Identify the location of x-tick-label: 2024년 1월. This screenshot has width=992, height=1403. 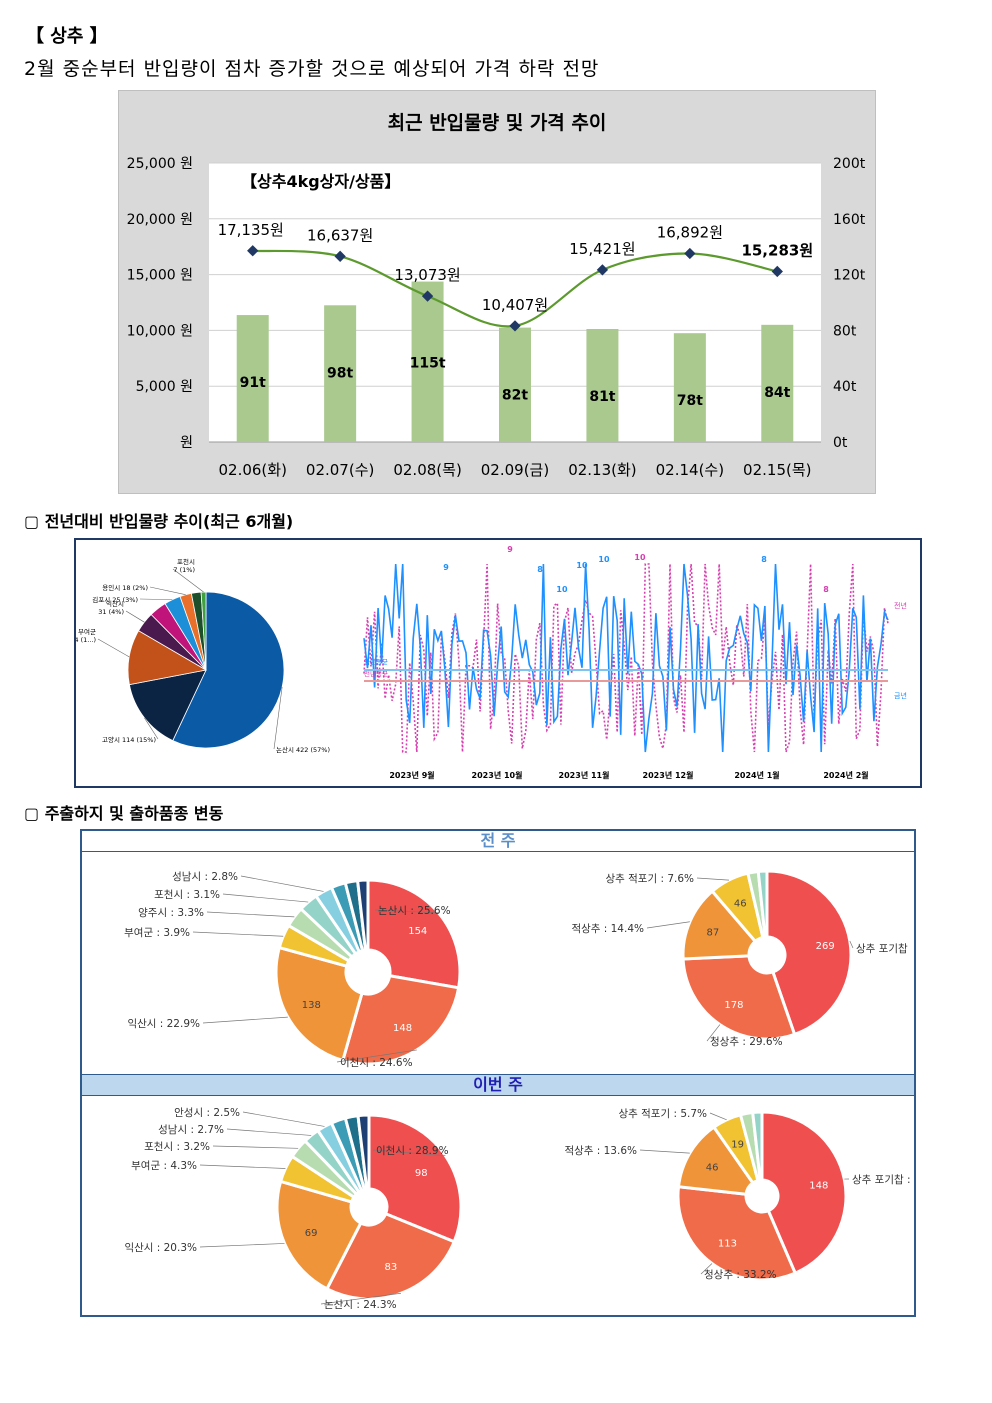
(756, 775).